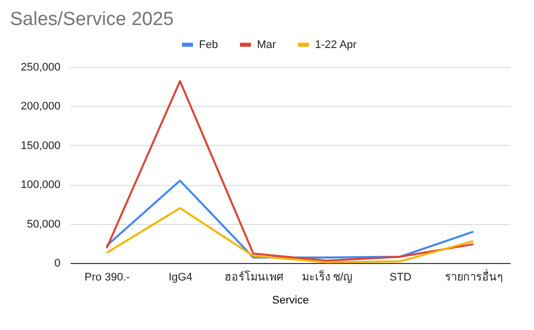 Image resolution: width=534 pixels, height=330 pixels. Describe the element at coordinates (107, 278) in the screenshot. I see `x-tick-label: Pro 390.-` at that location.